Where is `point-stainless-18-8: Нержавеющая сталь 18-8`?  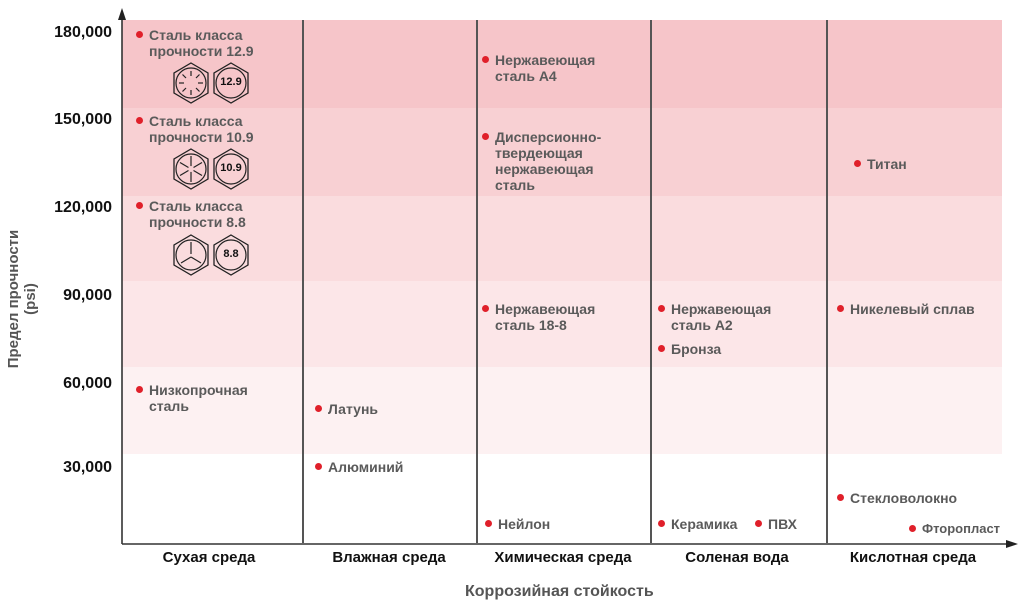
point-stainless-18-8: Нержавеющая сталь 18-8 is located at coordinates (539, 317).